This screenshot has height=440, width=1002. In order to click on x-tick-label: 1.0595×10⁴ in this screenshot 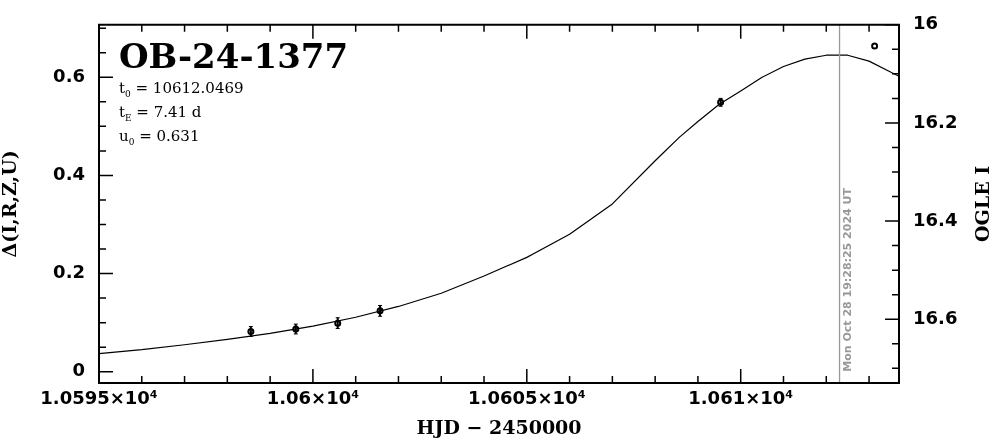, I will do `click(99, 398)`.